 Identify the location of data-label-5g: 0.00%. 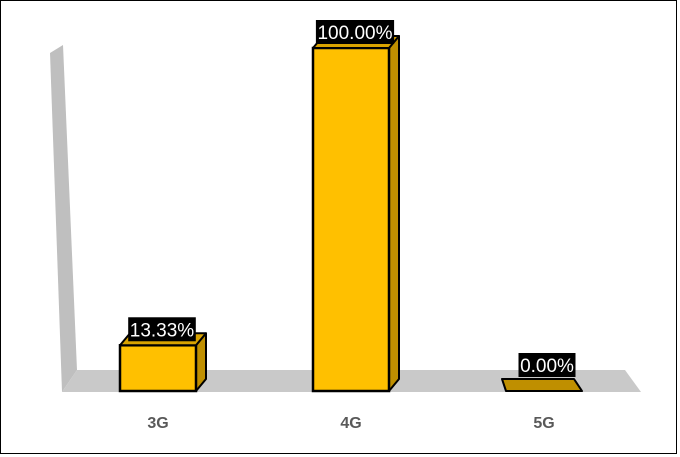
(547, 365).